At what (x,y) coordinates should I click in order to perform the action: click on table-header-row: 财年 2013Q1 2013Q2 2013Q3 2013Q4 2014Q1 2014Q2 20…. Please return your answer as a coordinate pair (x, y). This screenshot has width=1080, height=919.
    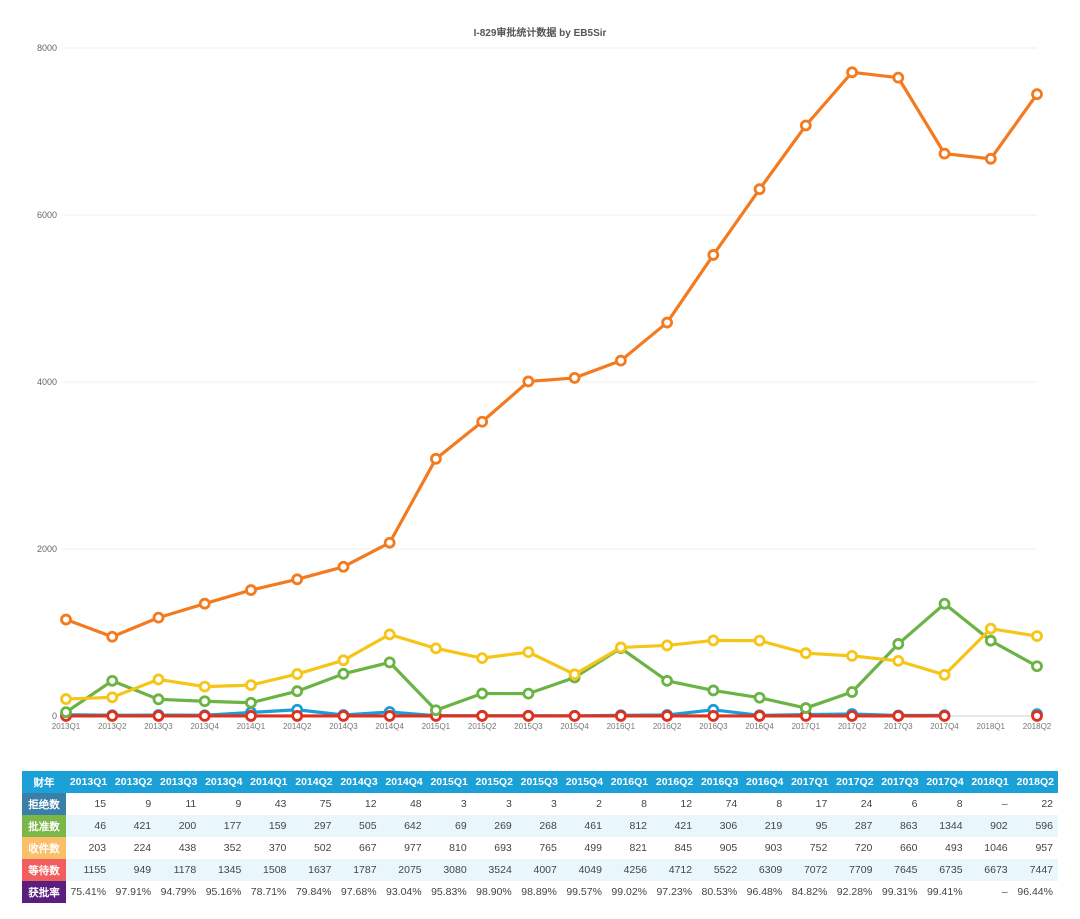
    Looking at the image, I should click on (540, 782).